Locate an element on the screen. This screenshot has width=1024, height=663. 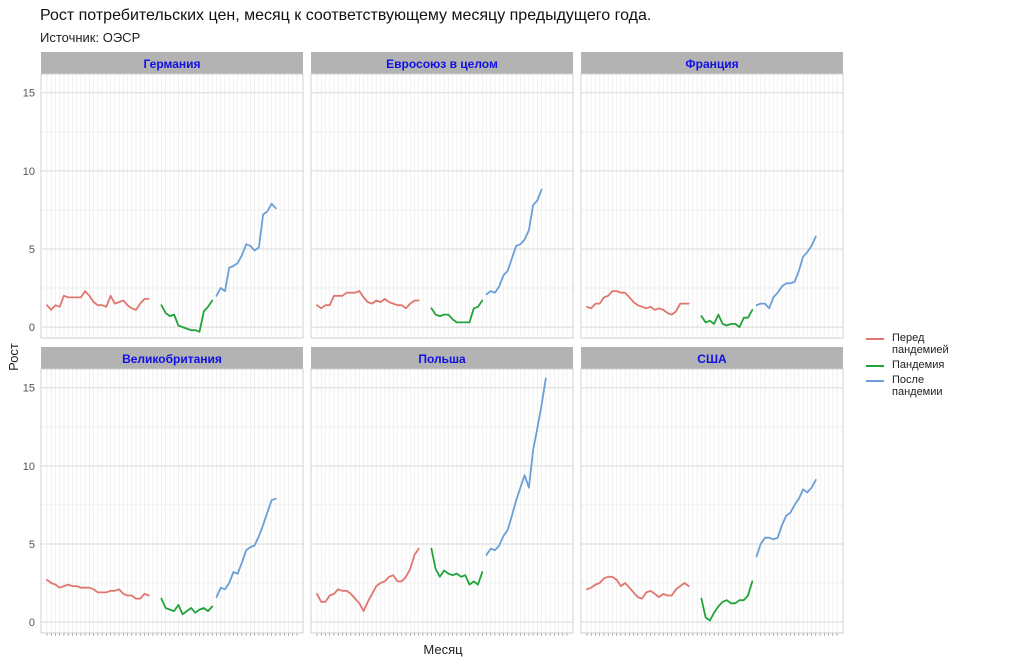
legend-label-pandemic: Пандемия is located at coordinates (918, 365).